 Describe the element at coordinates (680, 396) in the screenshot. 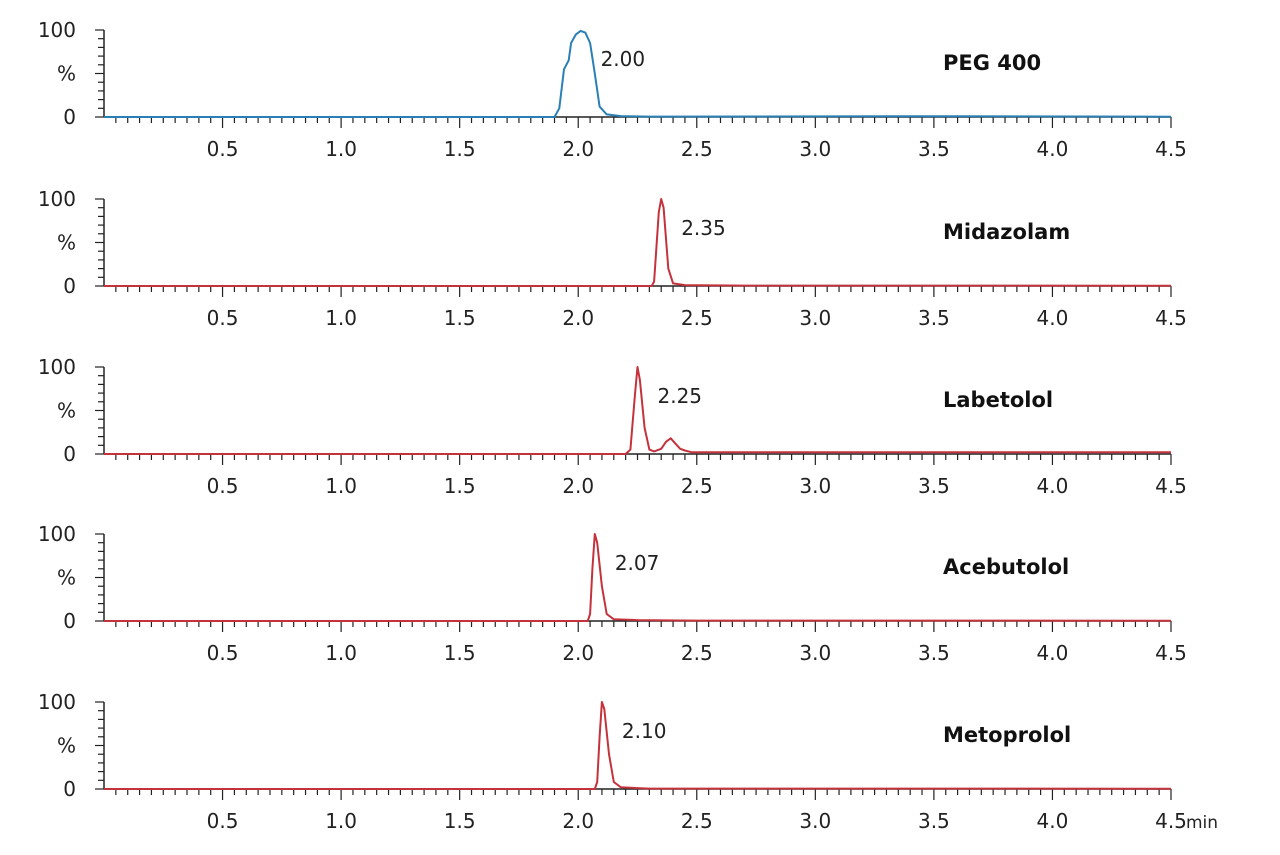

I see `peak-retention-label: 2.25` at that location.